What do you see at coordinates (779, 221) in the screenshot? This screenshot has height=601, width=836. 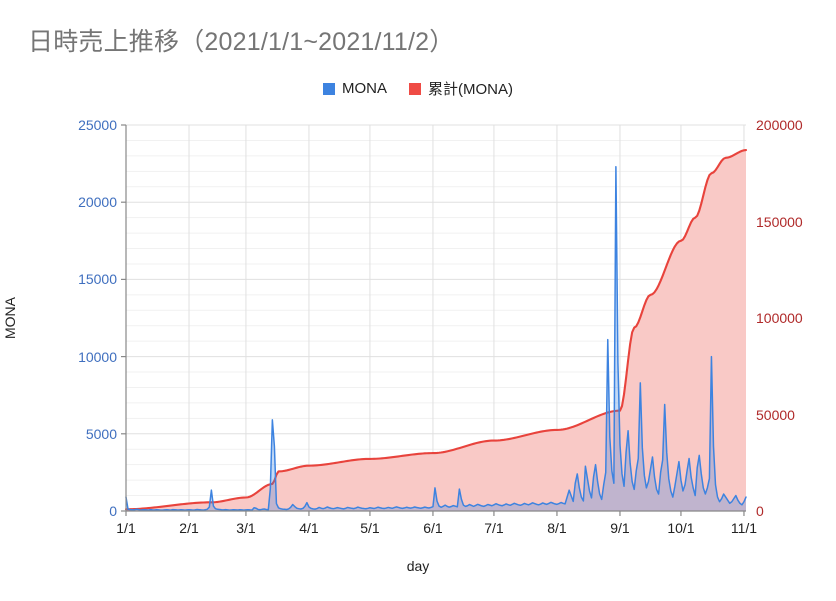 I see `y-tick-right-3: 150000` at bounding box center [779, 221].